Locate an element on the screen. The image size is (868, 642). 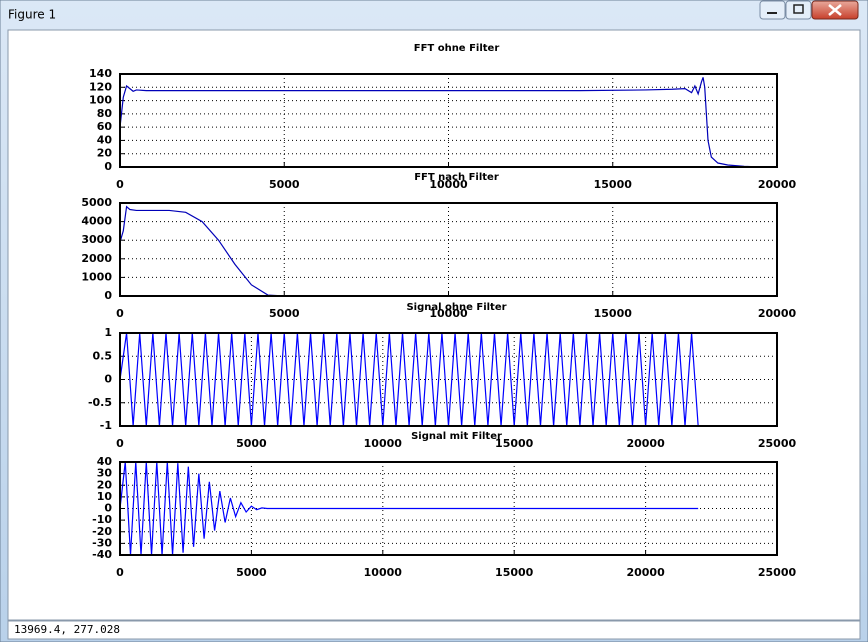
chart-title: FFT ohne Filter is located at coordinates (457, 48).